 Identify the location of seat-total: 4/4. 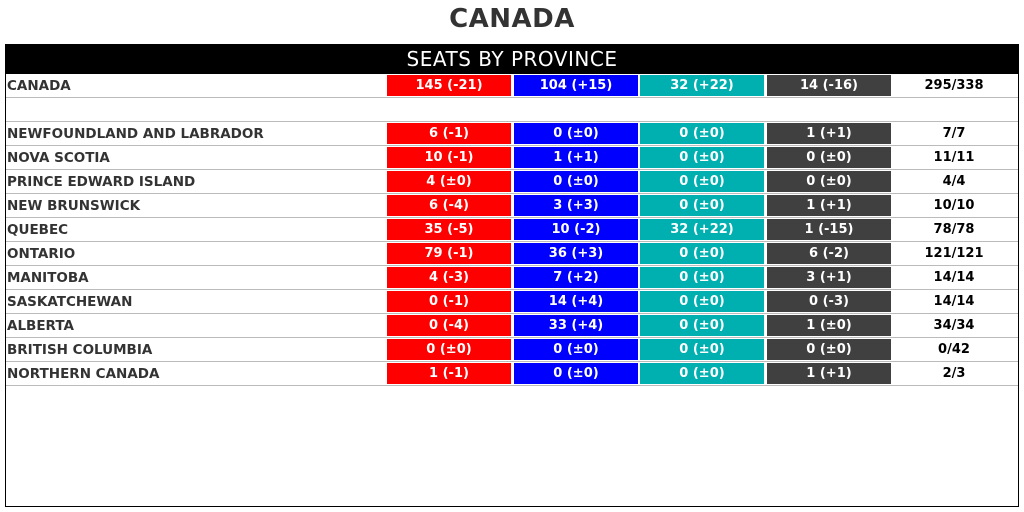
(954, 181).